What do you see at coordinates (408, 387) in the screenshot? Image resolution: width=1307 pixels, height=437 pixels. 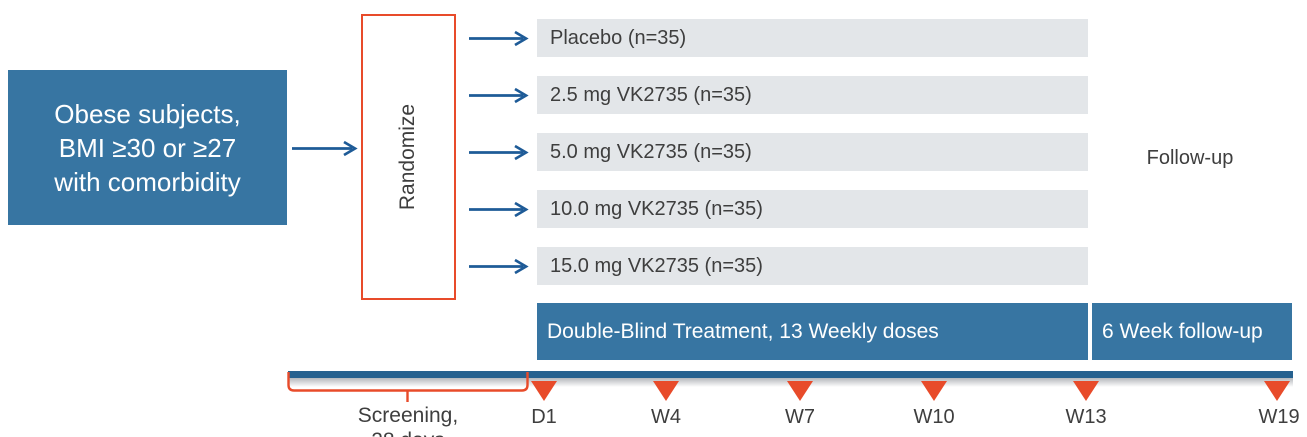 I see `screening-bracket-icon` at bounding box center [408, 387].